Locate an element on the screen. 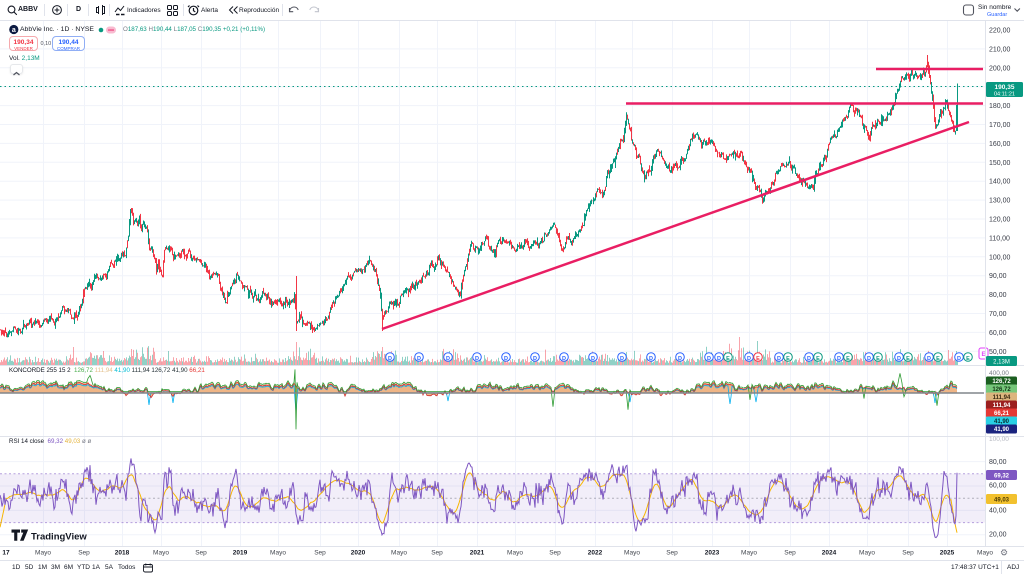 The height and width of the screenshot is (579, 1024). svg-text: 2023 is located at coordinates (712, 553).